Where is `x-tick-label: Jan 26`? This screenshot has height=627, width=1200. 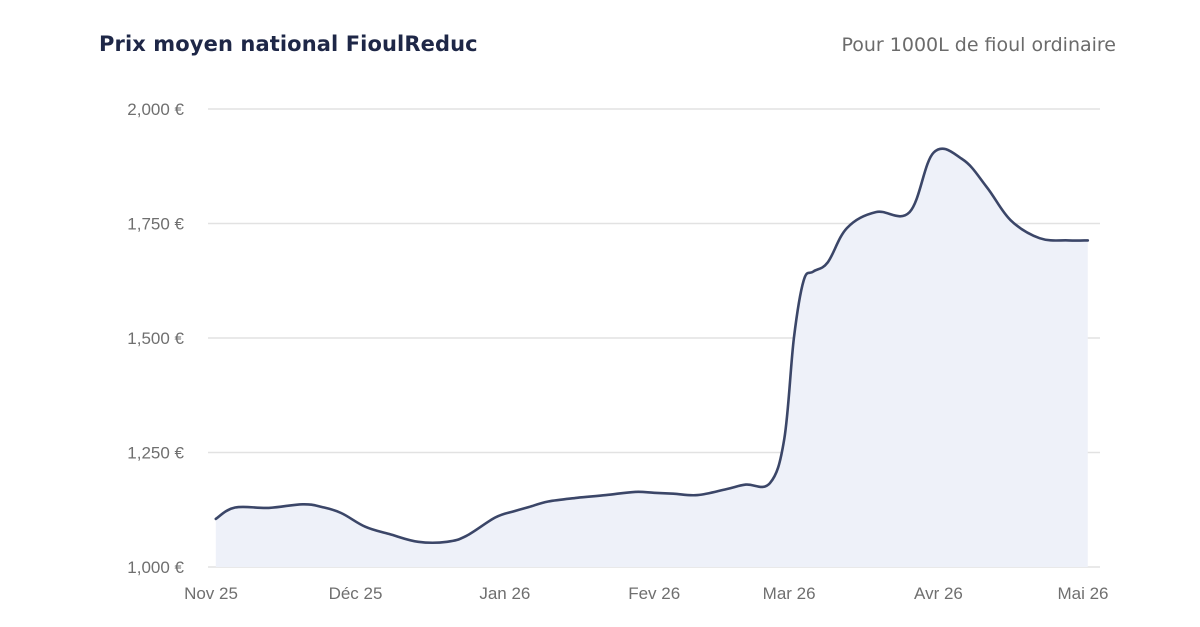 x-tick-label: Jan 26 is located at coordinates (504, 593).